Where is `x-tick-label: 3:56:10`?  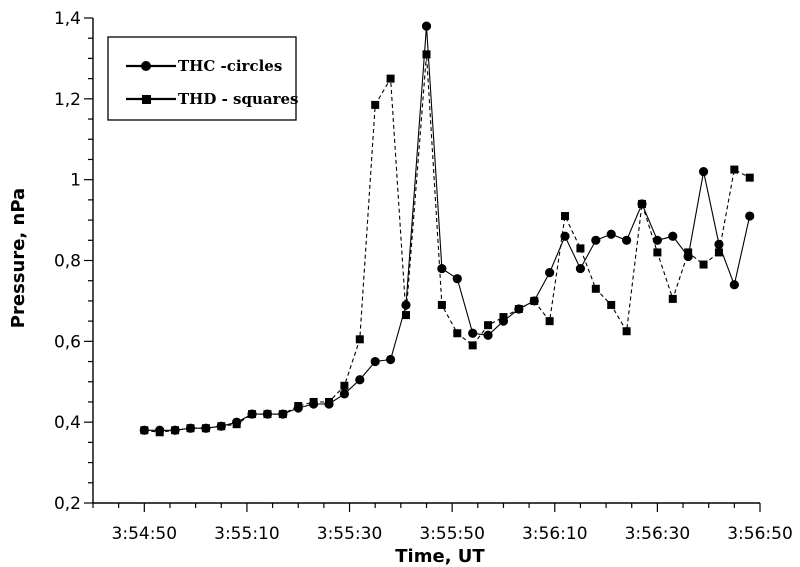
x-tick-label: 3:56:10 is located at coordinates (555, 534).